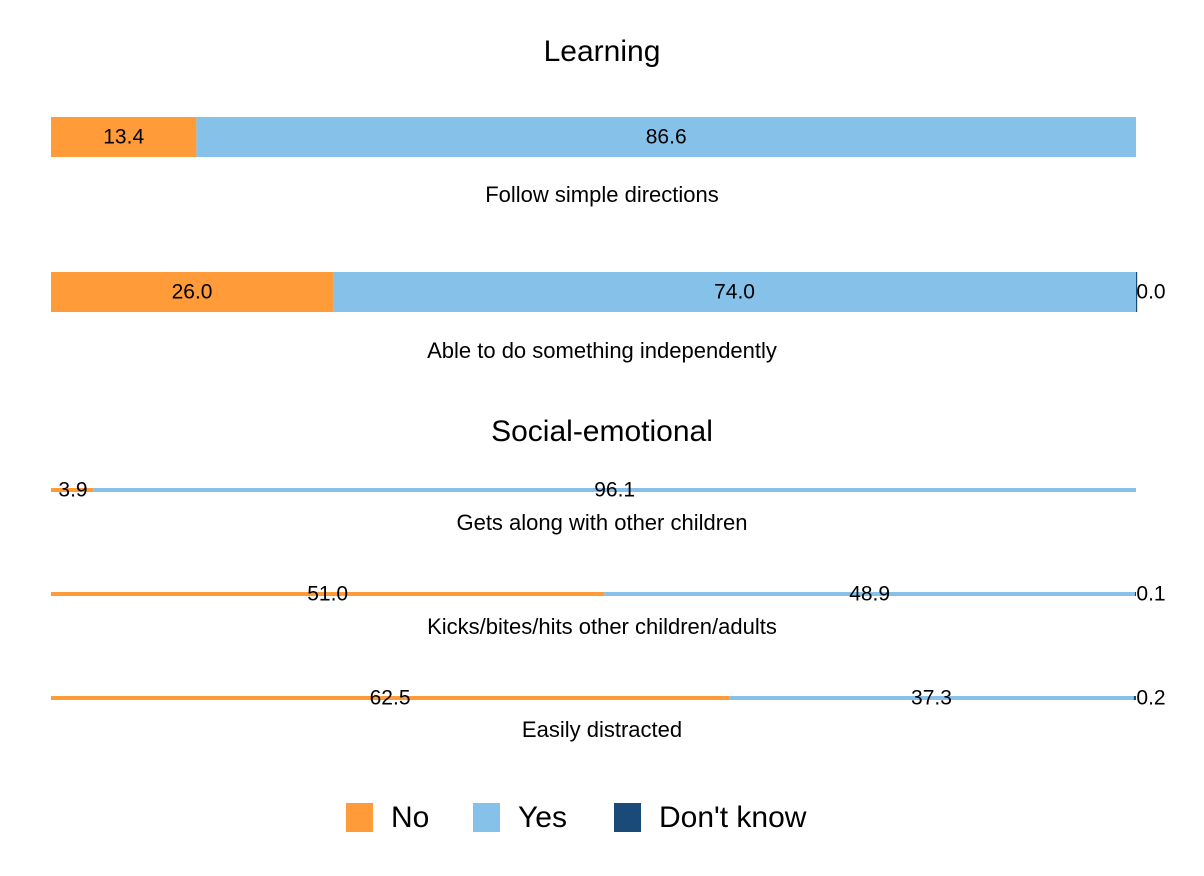 The height and width of the screenshot is (876, 1204). I want to click on data-label: 0.1, so click(1150, 594).